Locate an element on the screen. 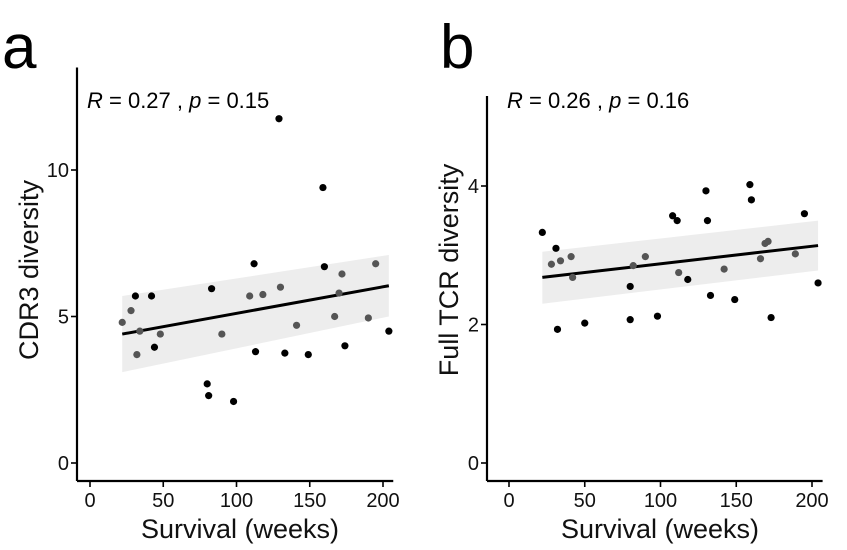  panel-a-x-axis-title: Survival (weeks) is located at coordinates (240, 529).